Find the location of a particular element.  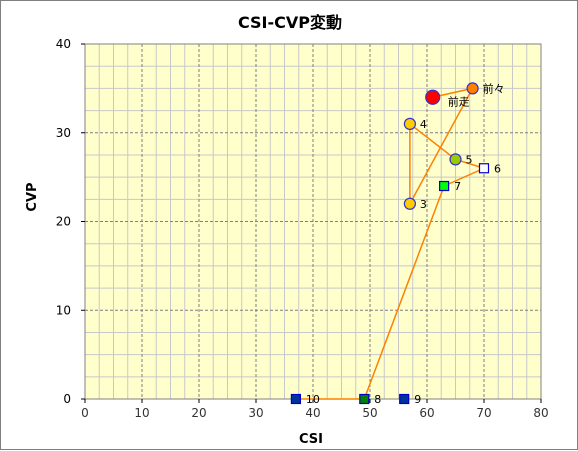

y-axis-label: CVP is located at coordinates (32, 196).